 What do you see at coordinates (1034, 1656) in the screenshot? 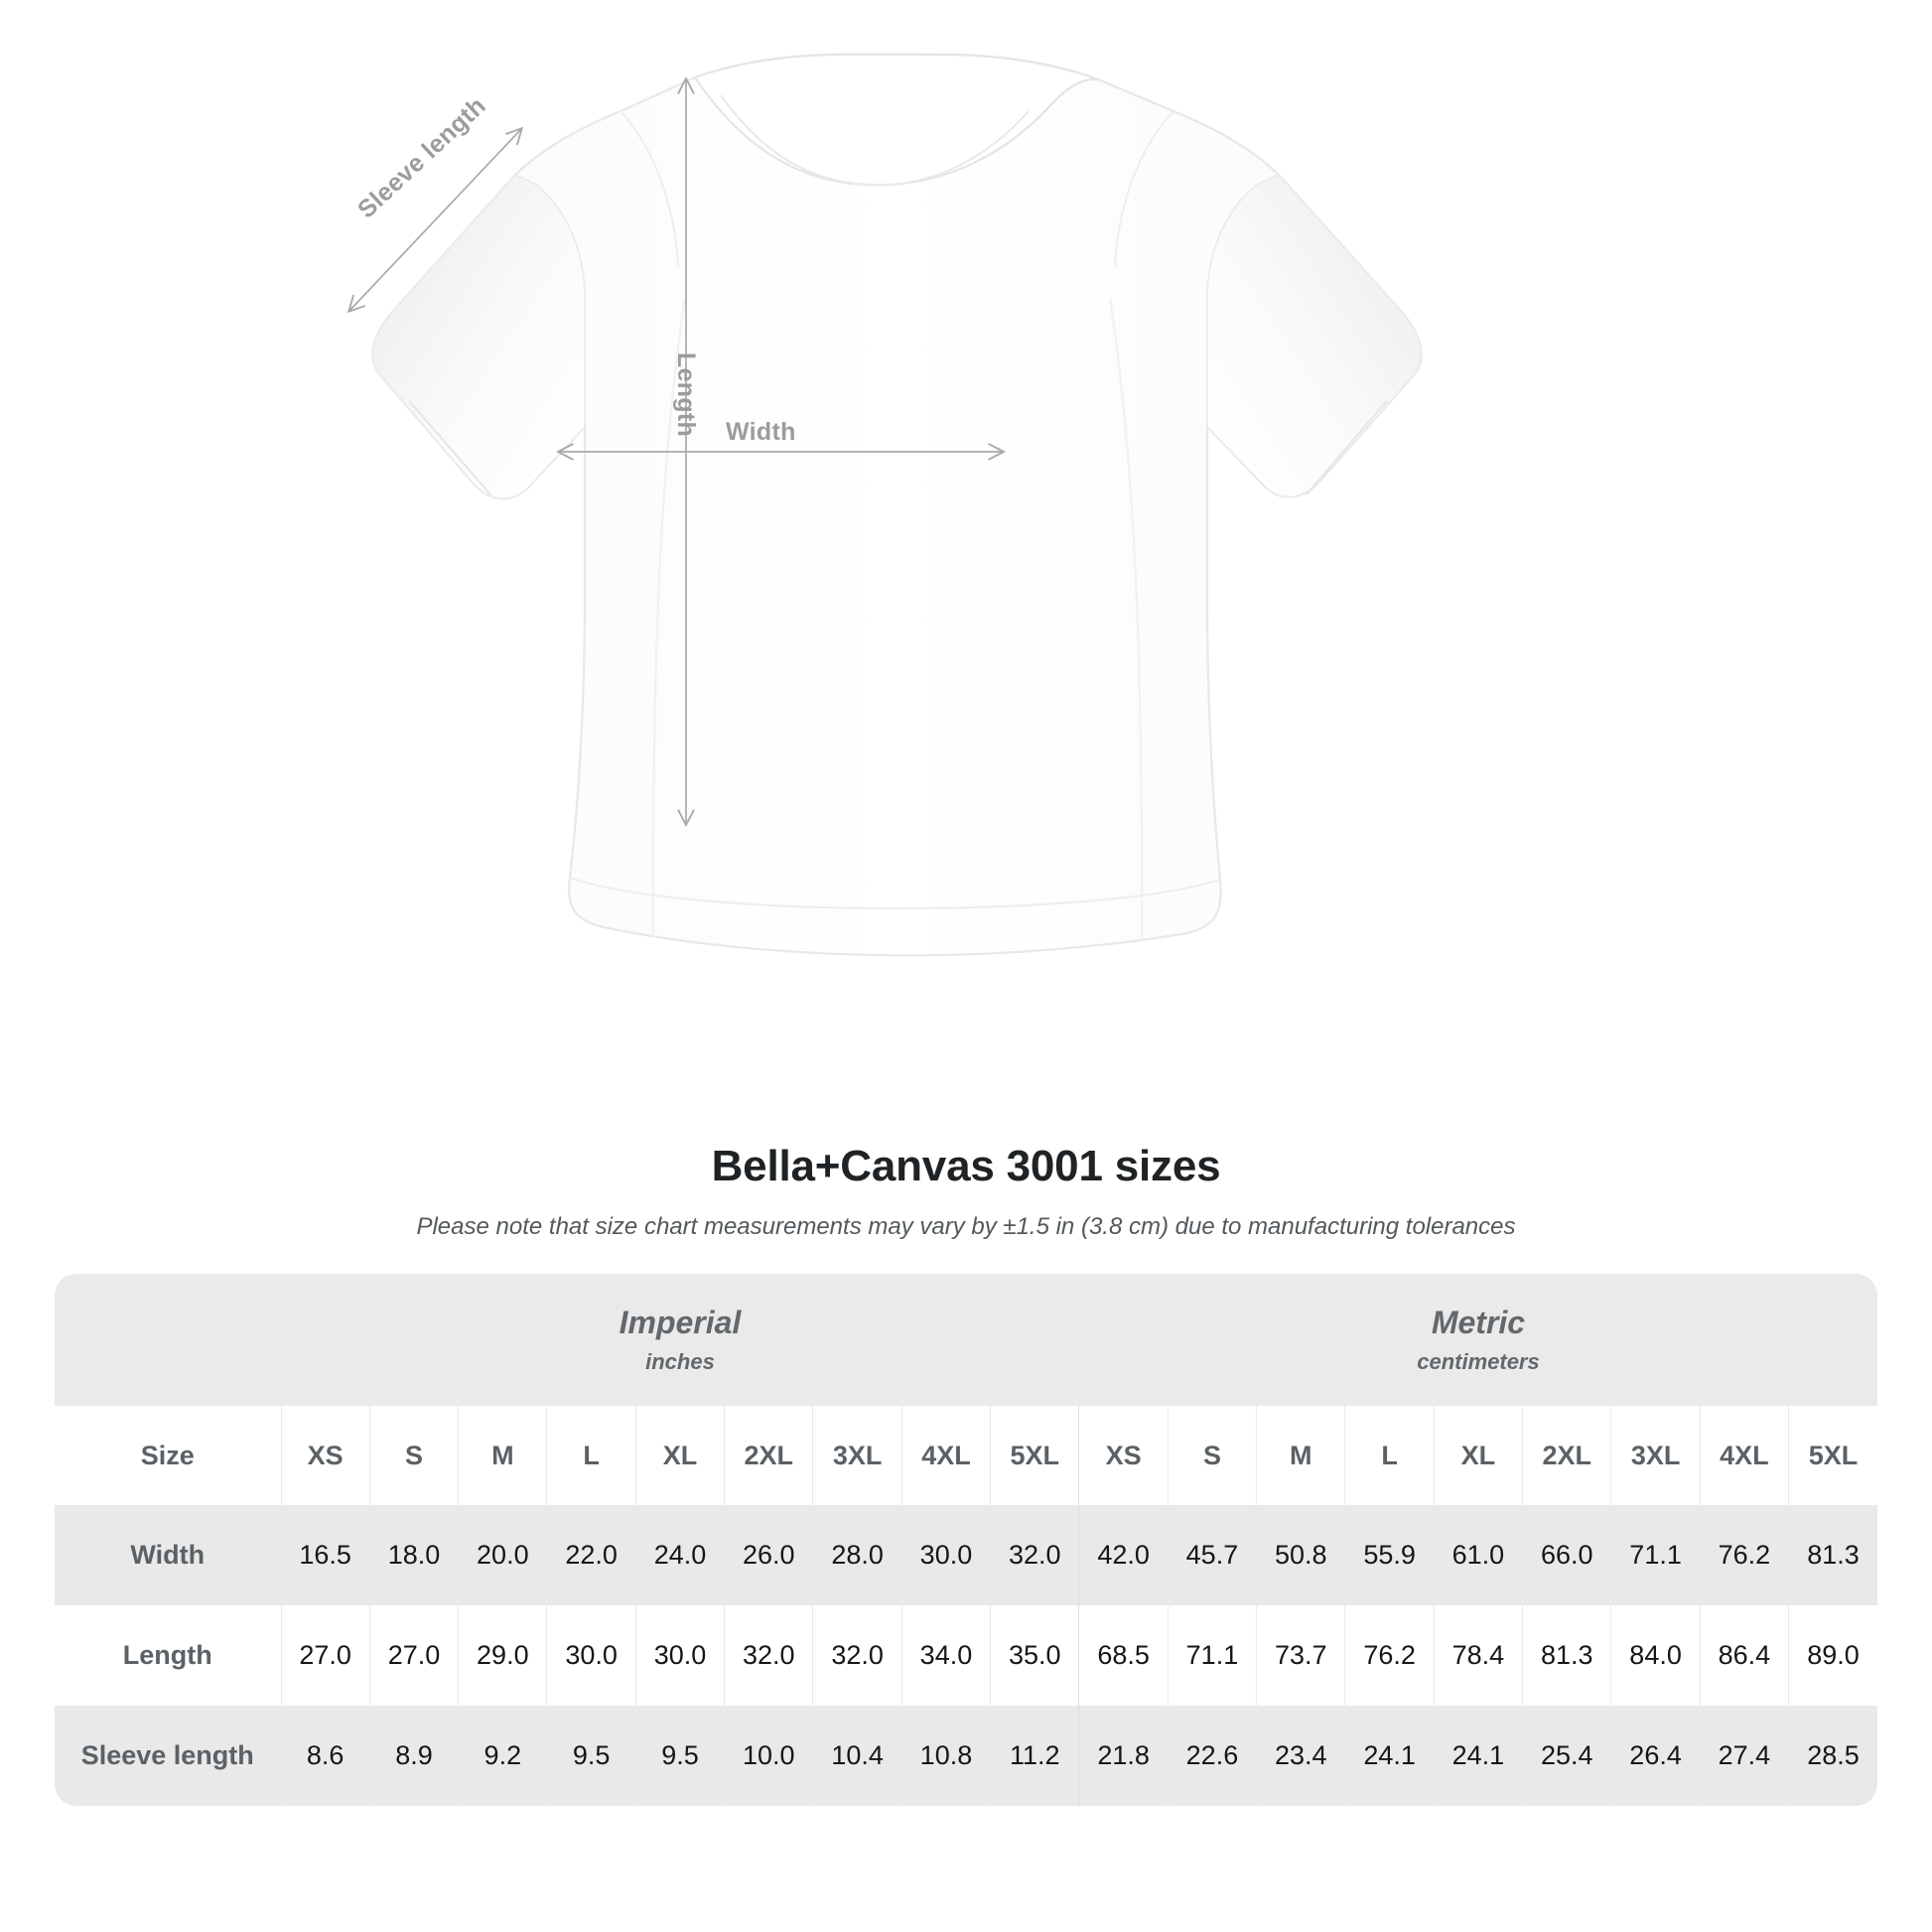
I see `cell-length-imperial-5xl: 35.0` at bounding box center [1034, 1656].